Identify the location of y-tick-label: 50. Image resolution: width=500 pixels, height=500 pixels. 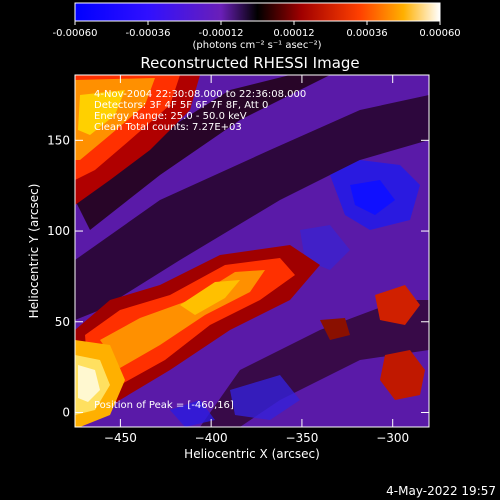
(62, 322).